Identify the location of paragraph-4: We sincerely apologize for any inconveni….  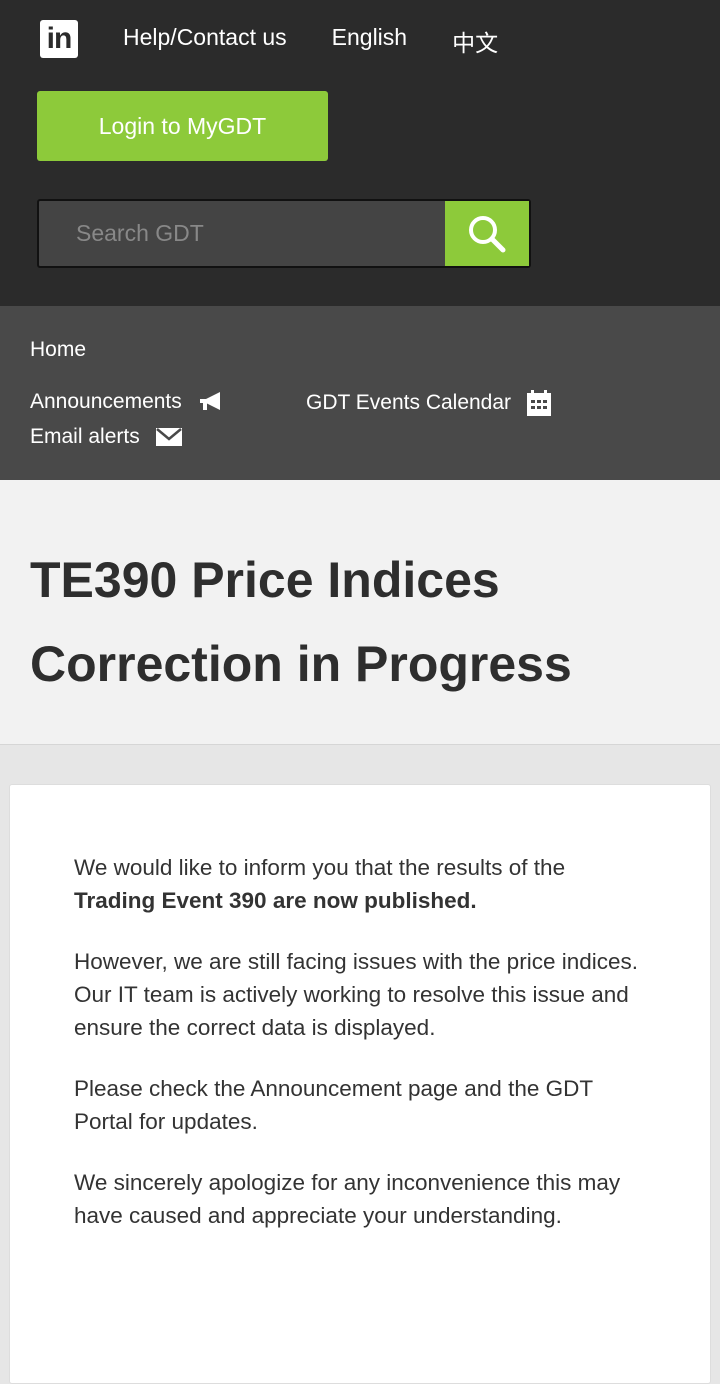
(347, 1199).